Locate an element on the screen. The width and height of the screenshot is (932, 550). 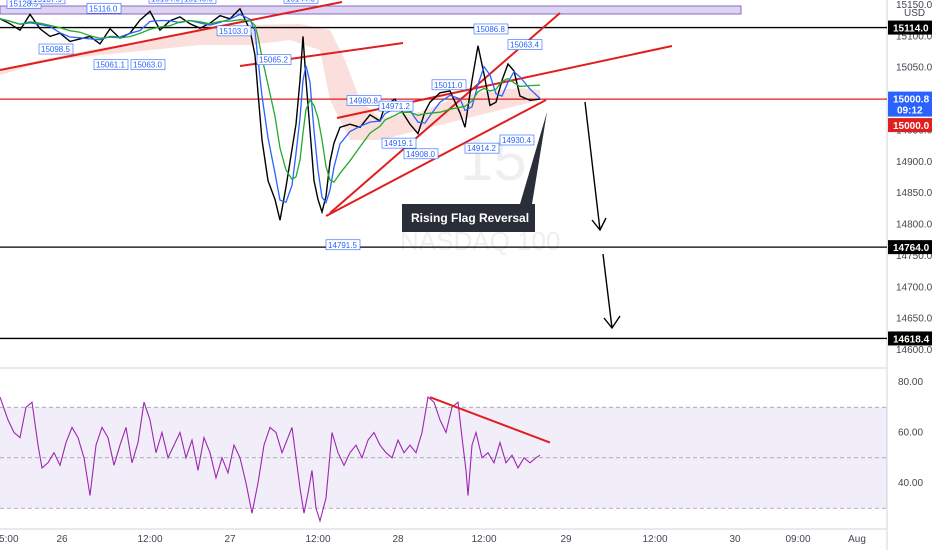
price-label: 14908.0 is located at coordinates (421, 154).